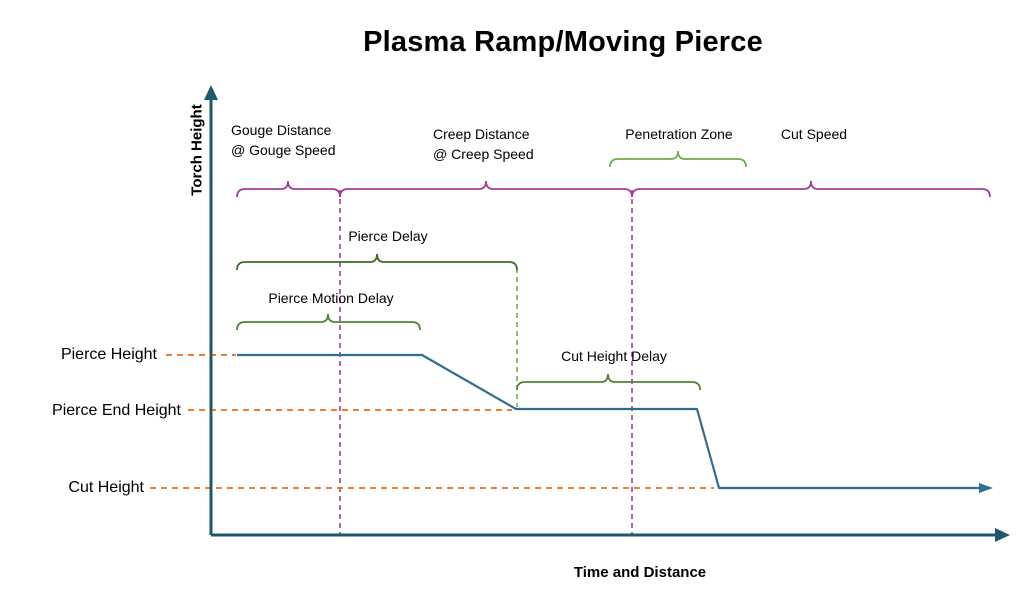 This screenshot has height=596, width=1032. Describe the element at coordinates (116, 410) in the screenshot. I see `label-pierce-end-height: Pierce End Height` at that location.